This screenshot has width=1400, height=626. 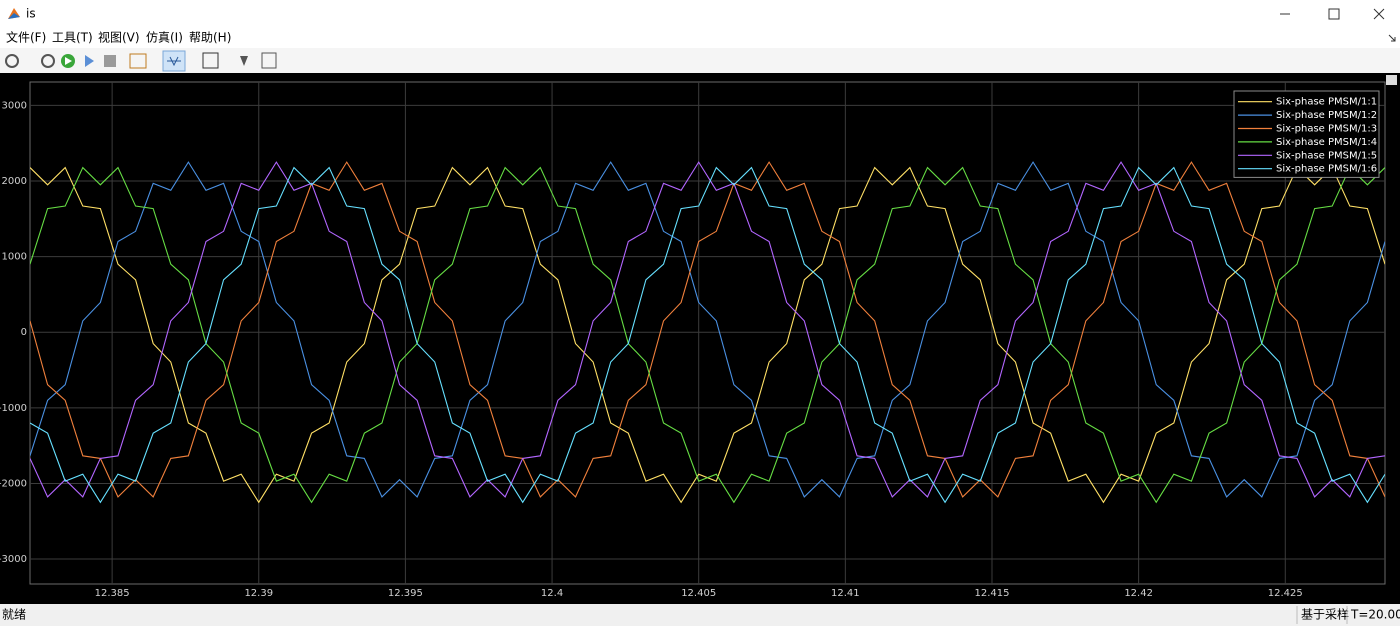 I want to click on x-tick-label: 12.405, so click(x=698, y=593).